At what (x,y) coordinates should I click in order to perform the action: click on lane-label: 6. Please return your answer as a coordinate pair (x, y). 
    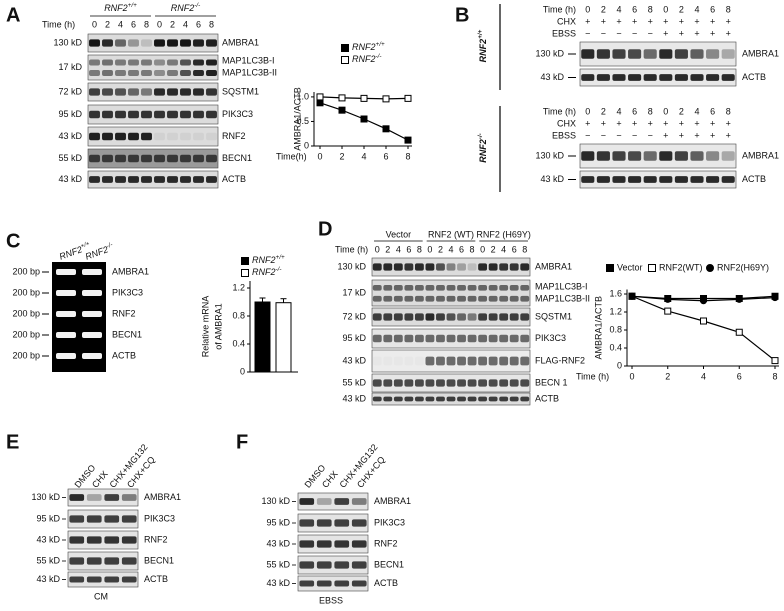
    Looking at the image, I should click on (634, 9).